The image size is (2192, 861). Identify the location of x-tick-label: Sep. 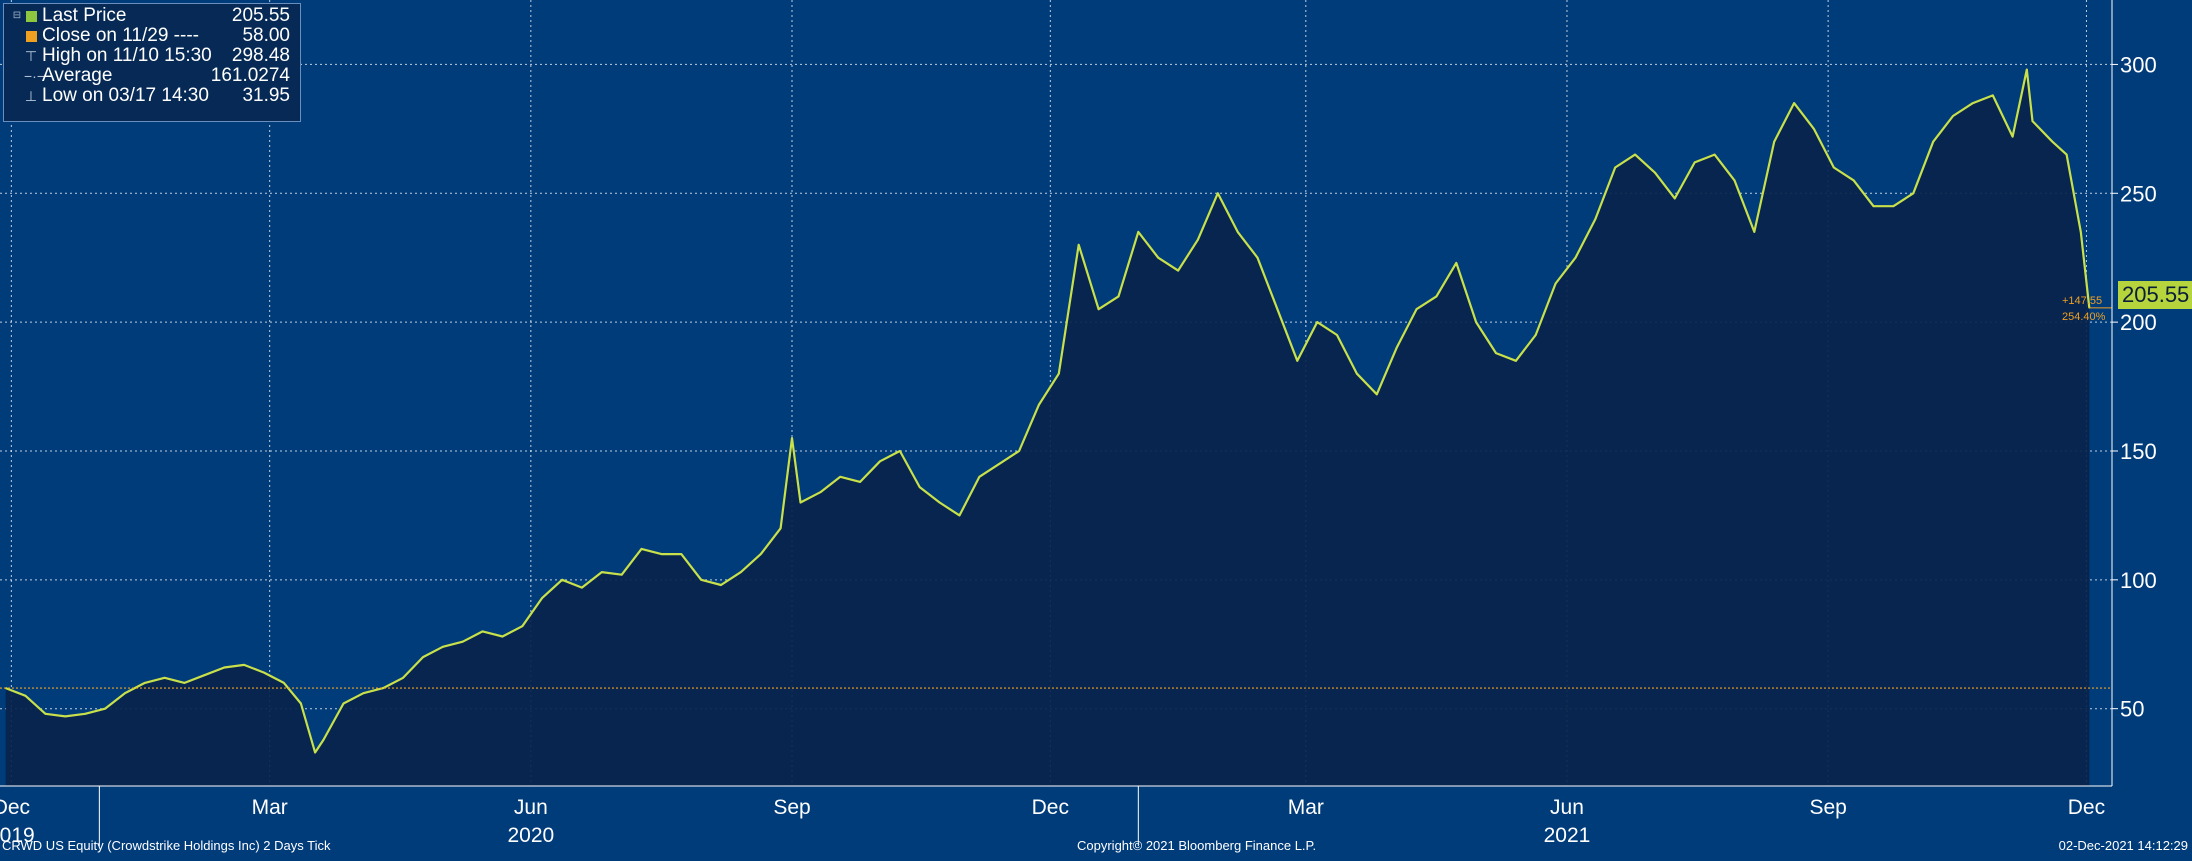
(791, 807).